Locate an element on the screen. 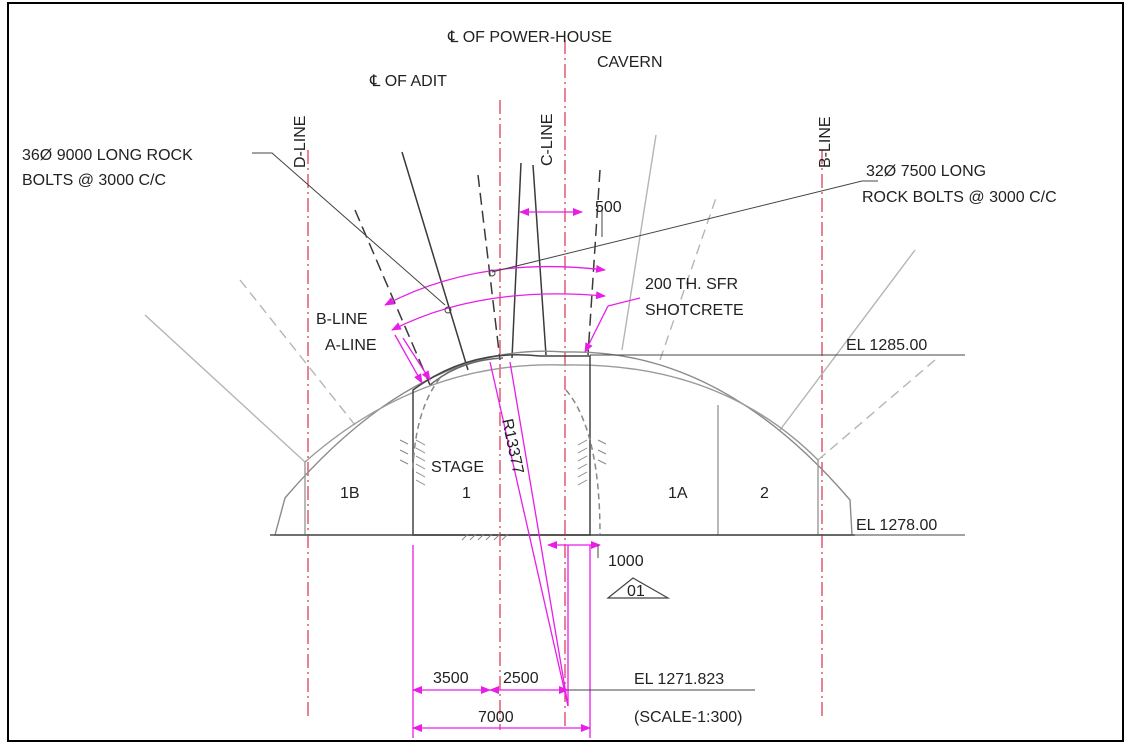 The image size is (1129, 746). section-mark-label: 01 is located at coordinates (636, 591).